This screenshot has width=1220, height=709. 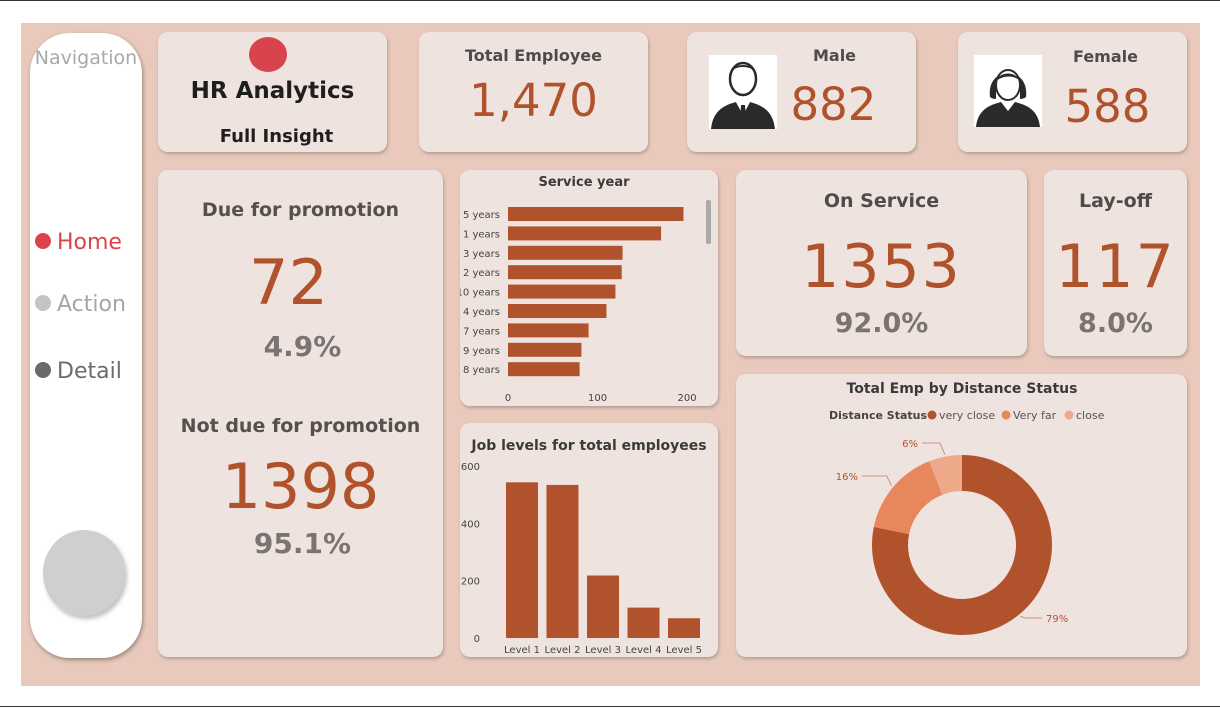 I want to click on on-service-label: On Service, so click(x=881, y=201).